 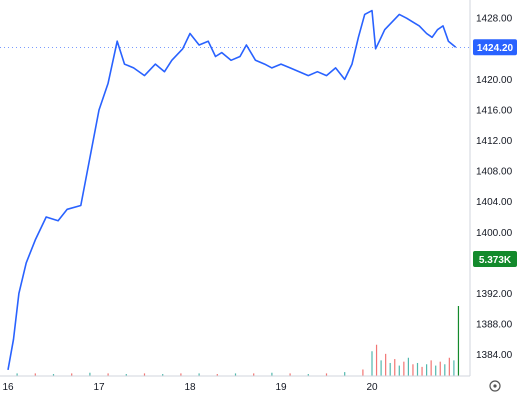 What do you see at coordinates (494, 19) in the screenshot?
I see `y-tick-label: 1428.00` at bounding box center [494, 19].